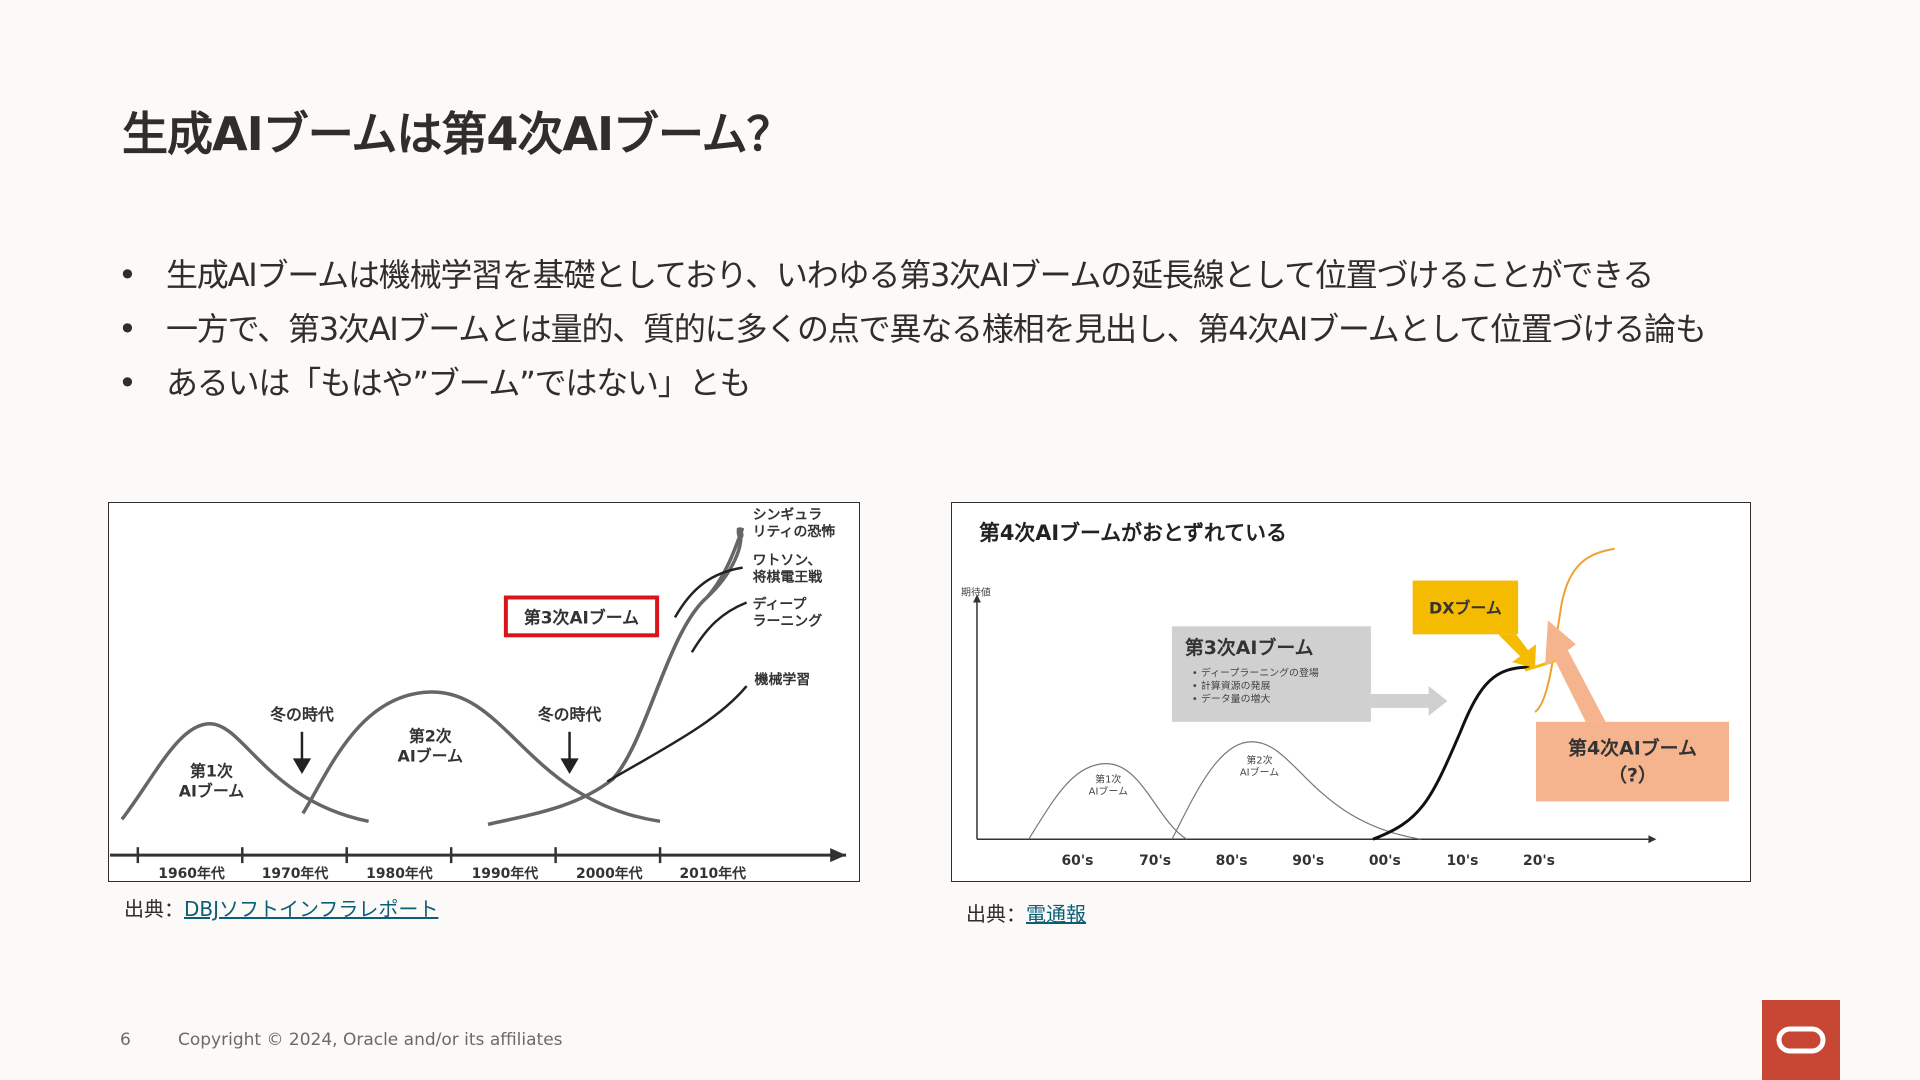 The image size is (1920, 1080). Describe the element at coordinates (1385, 861) in the screenshot. I see `decade-label: 00's` at that location.